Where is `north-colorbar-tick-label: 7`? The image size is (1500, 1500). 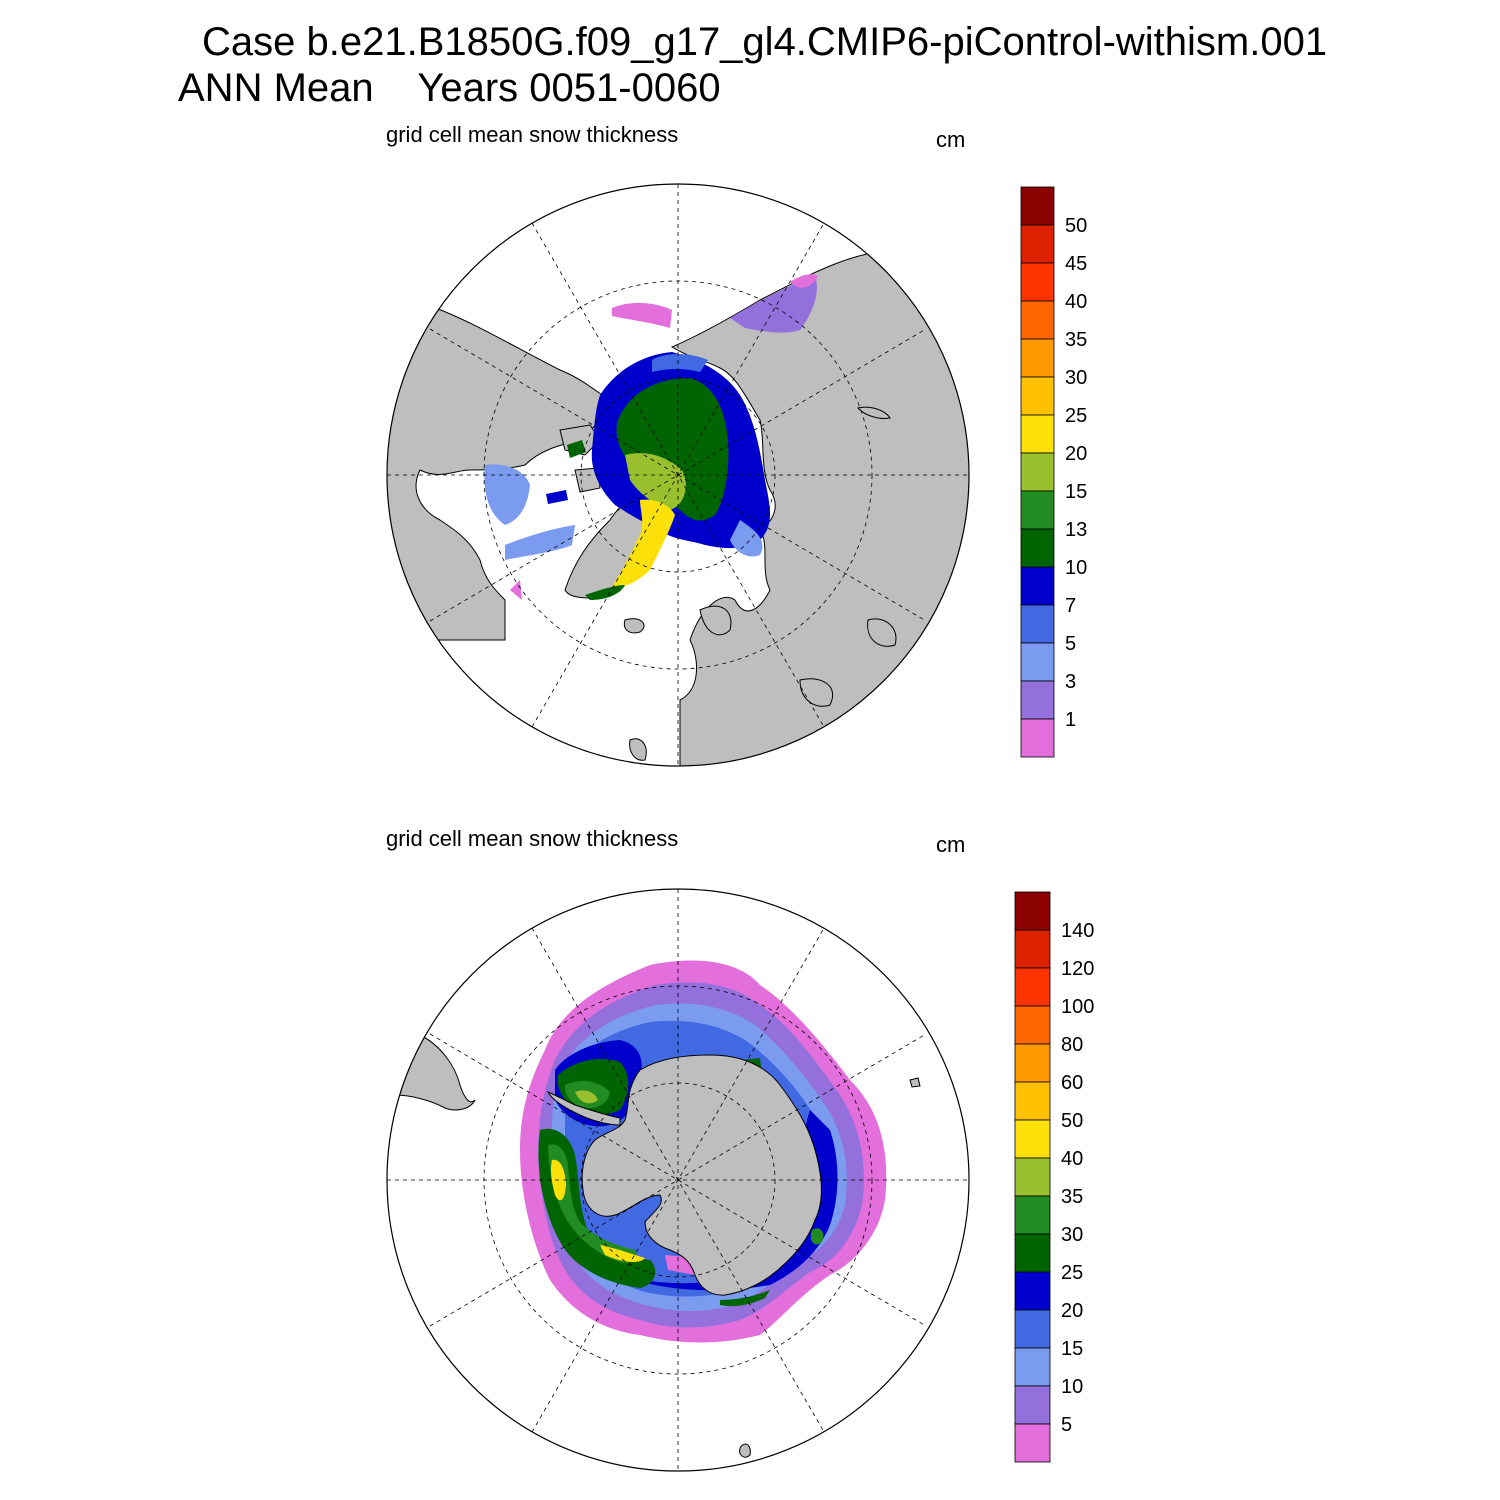
north-colorbar-tick-label: 7 is located at coordinates (1070, 606).